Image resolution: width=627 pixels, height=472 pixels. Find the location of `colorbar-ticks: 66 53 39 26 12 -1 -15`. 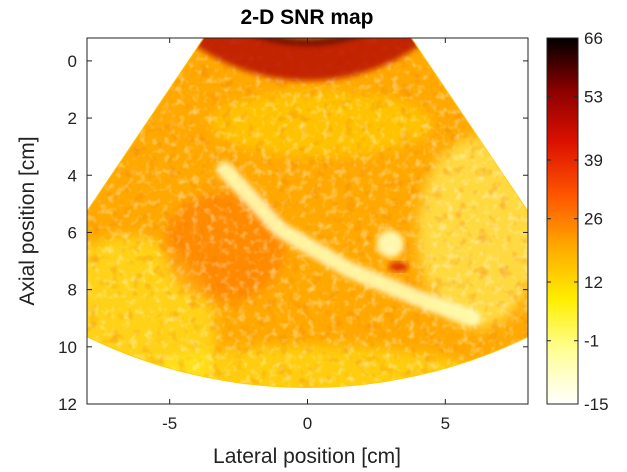

colorbar-ticks: 66 53 39 26 12 -1 -15 is located at coordinates (578, 221).